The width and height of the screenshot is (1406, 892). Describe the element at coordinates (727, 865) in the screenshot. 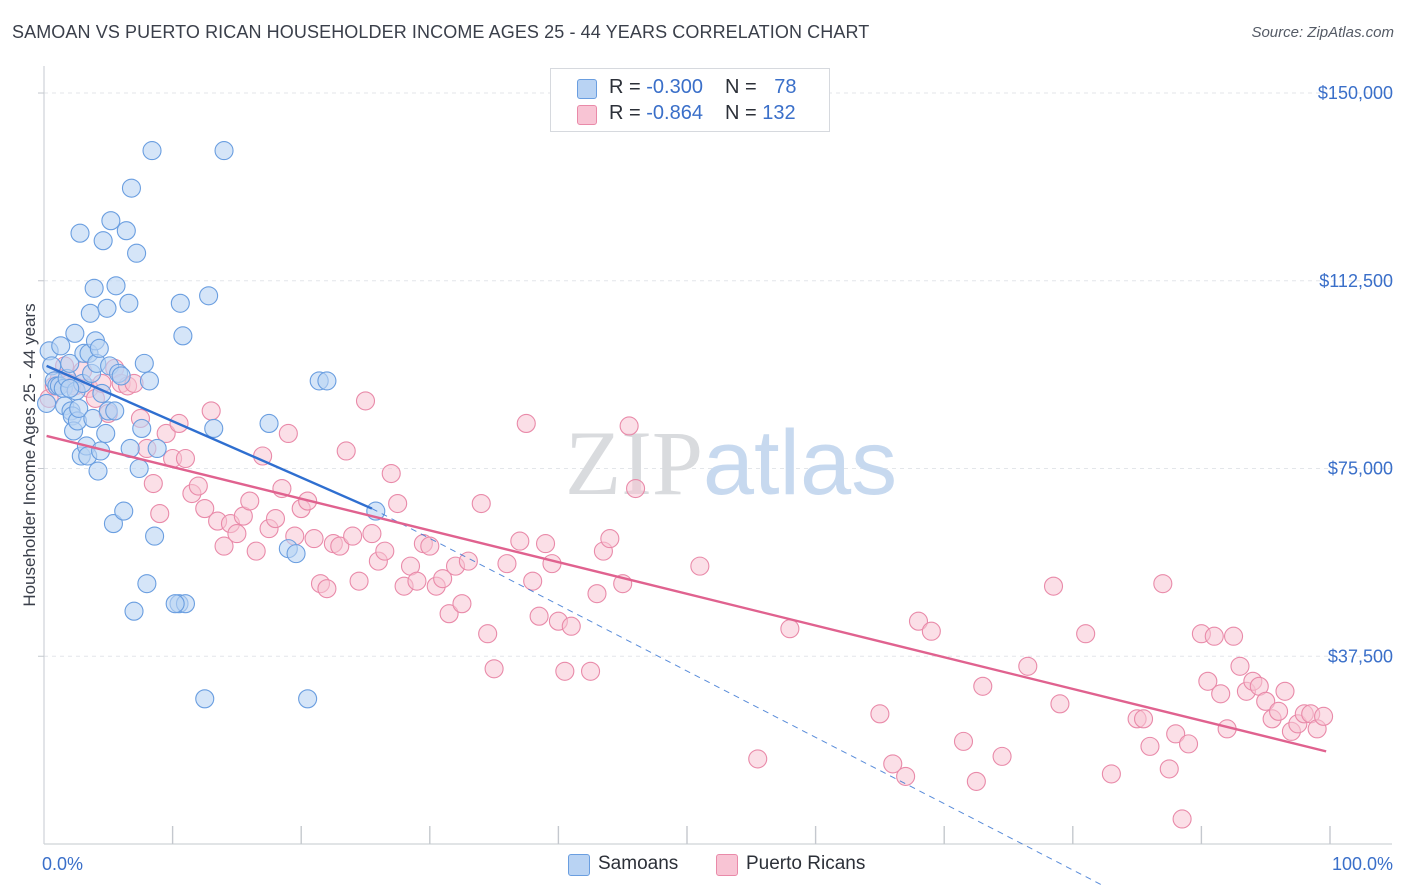

I see `bottom-puerto-ricans-swatch` at that location.